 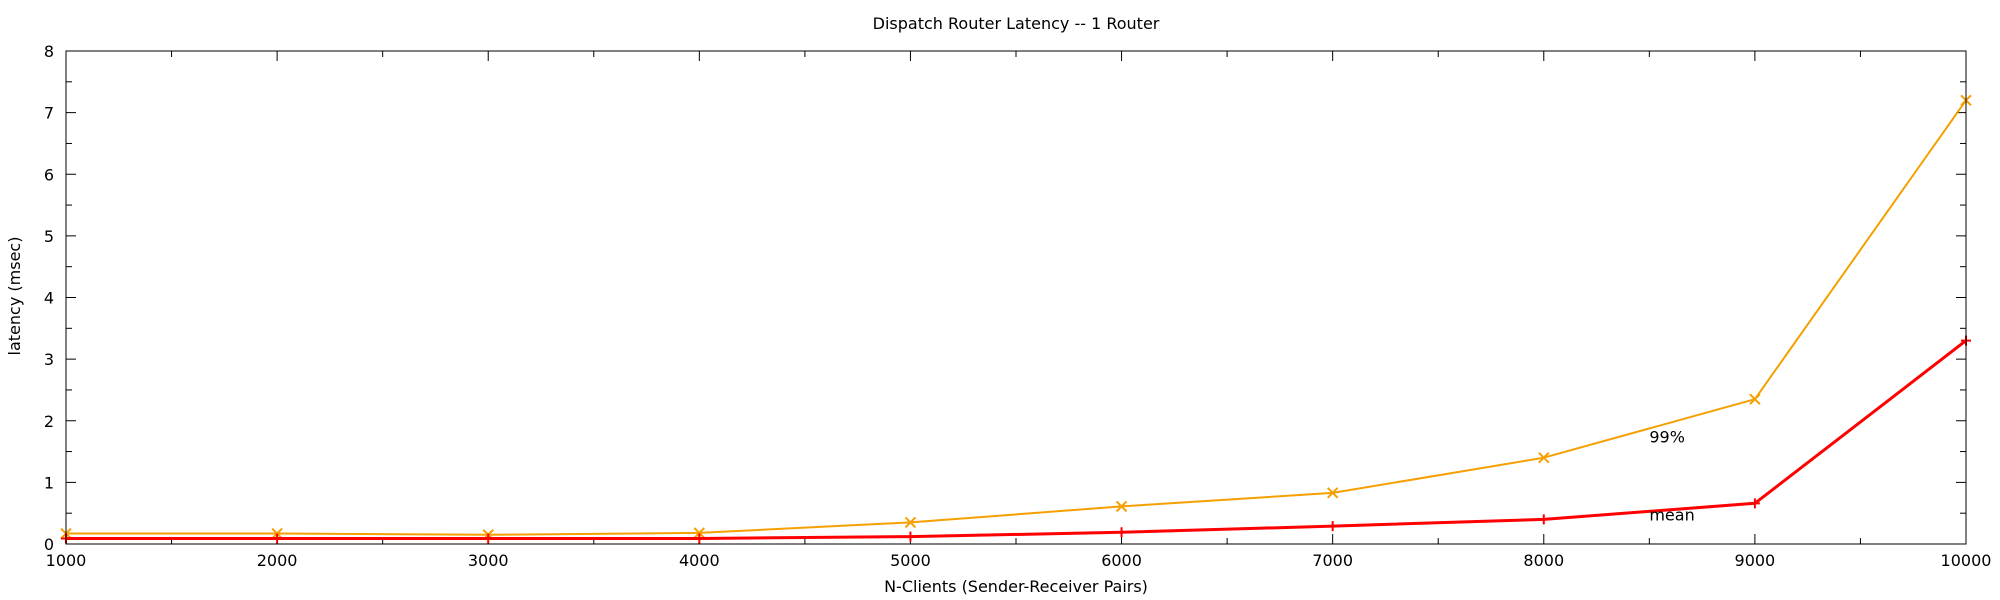 What do you see at coordinates (49, 51) in the screenshot?
I see `y-tick-label: 8` at bounding box center [49, 51].